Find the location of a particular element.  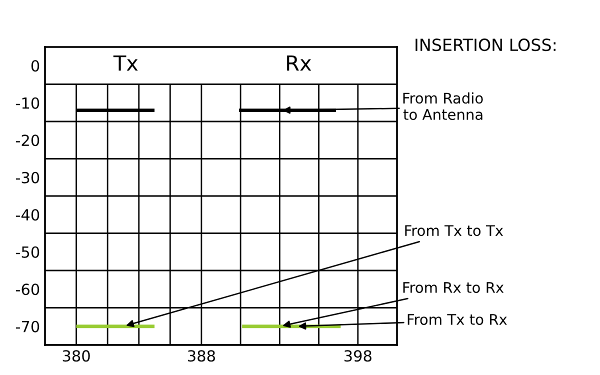

y-tick-label: -20 is located at coordinates (28, 140).